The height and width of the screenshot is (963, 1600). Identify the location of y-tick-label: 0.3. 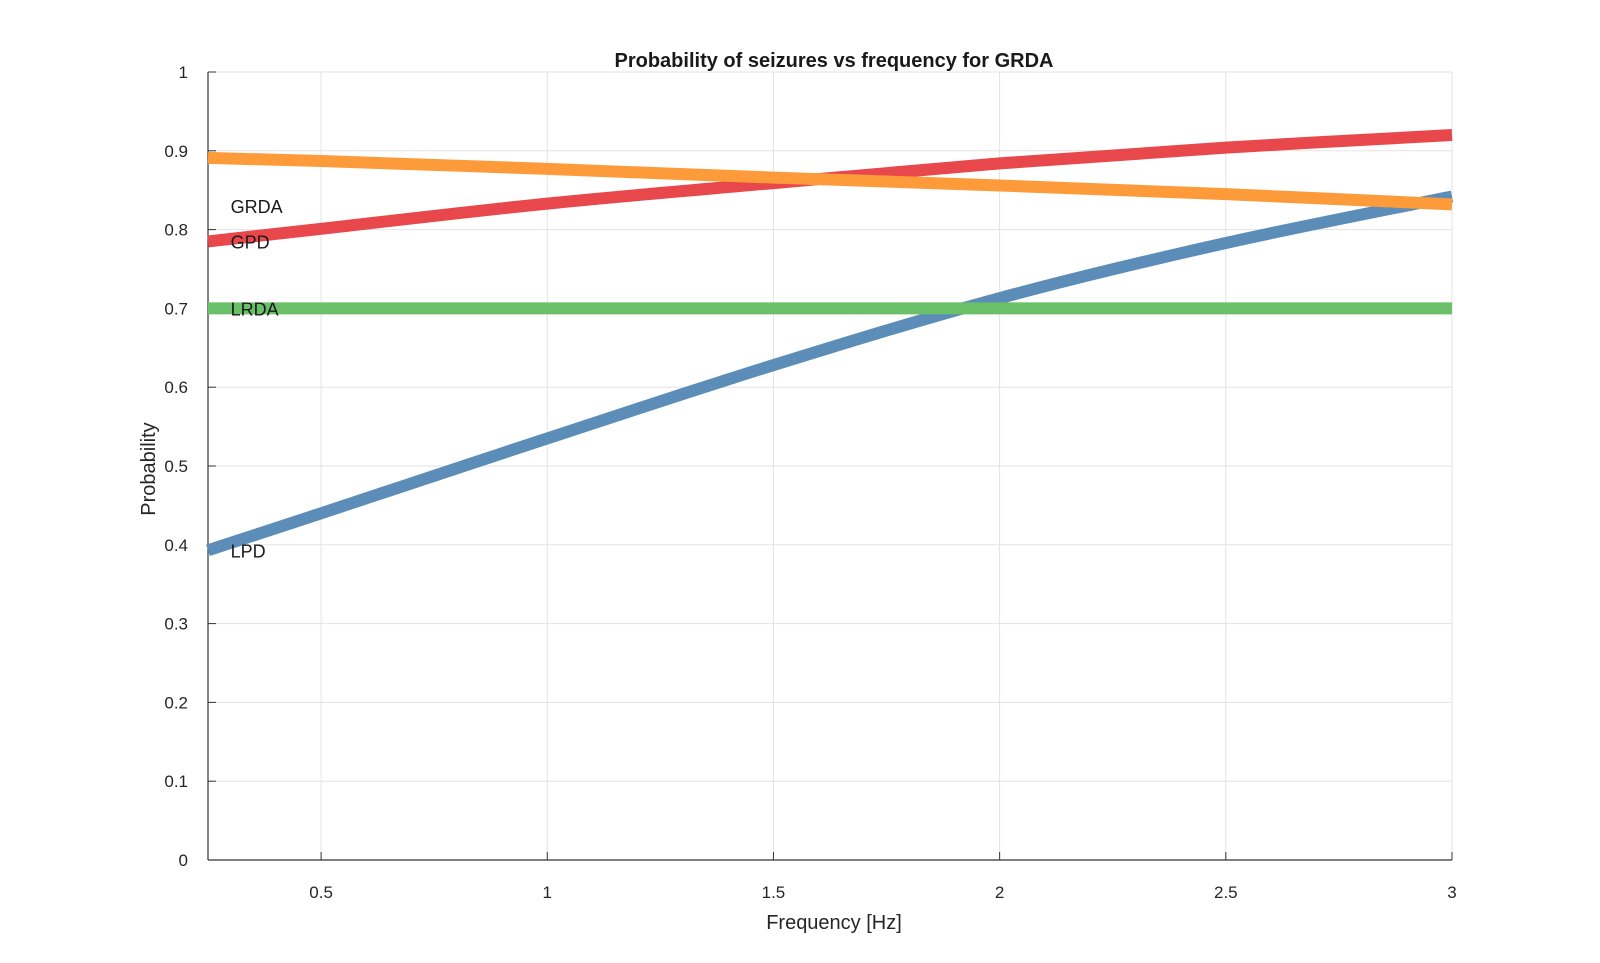
(176, 624).